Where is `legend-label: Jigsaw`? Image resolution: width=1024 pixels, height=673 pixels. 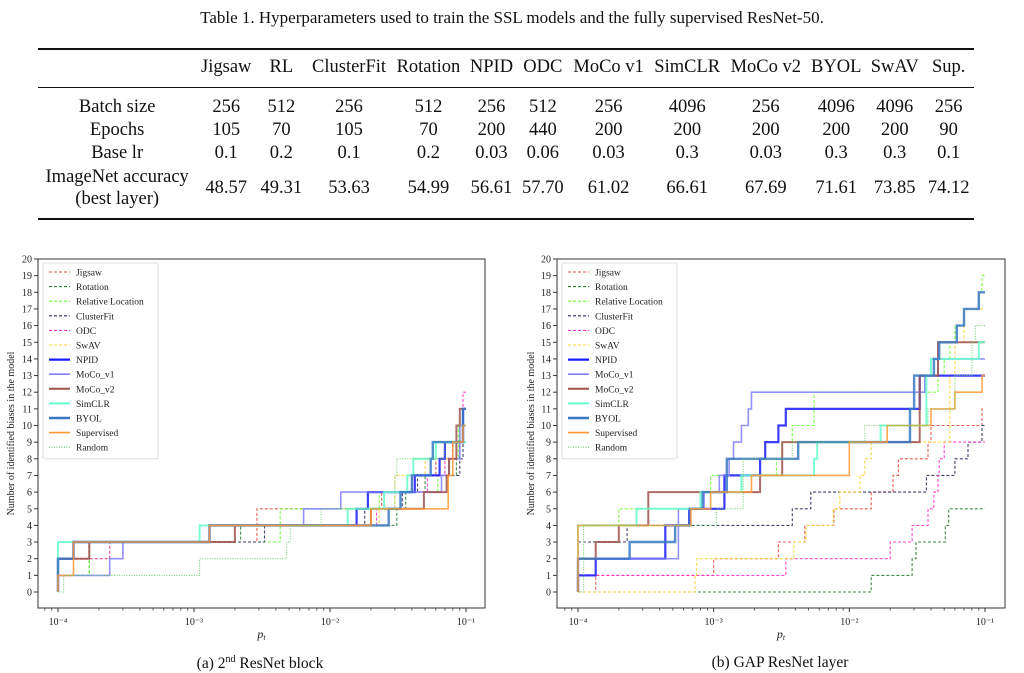 legend-label: Jigsaw is located at coordinates (608, 274).